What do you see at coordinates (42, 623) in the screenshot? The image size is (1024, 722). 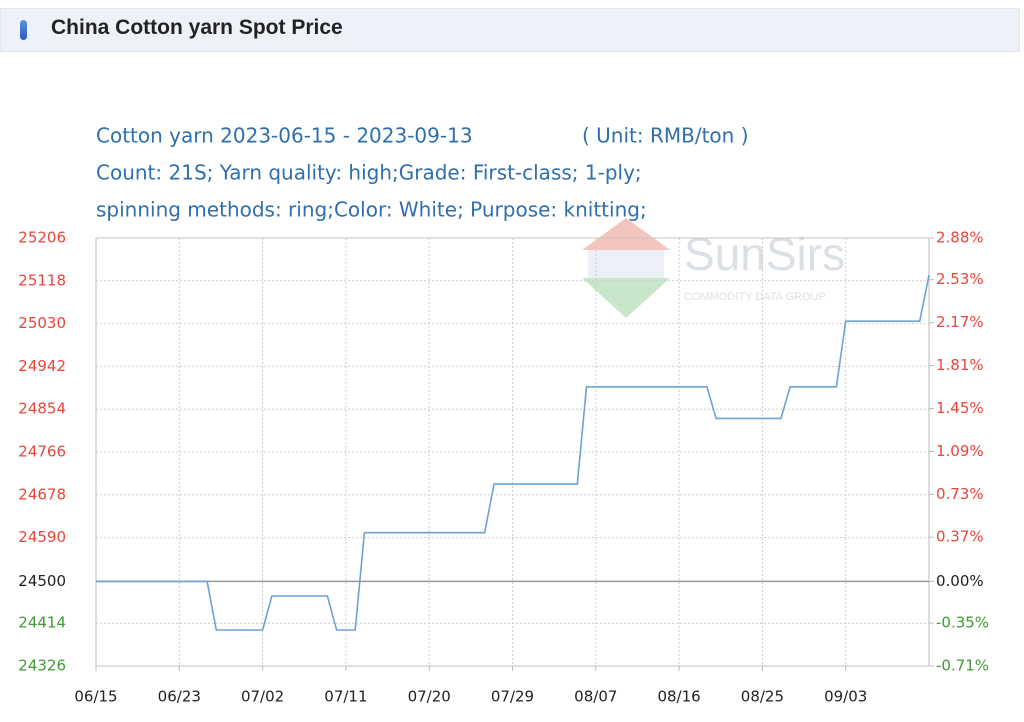 I see `y-tick-label: 24414` at bounding box center [42, 623].